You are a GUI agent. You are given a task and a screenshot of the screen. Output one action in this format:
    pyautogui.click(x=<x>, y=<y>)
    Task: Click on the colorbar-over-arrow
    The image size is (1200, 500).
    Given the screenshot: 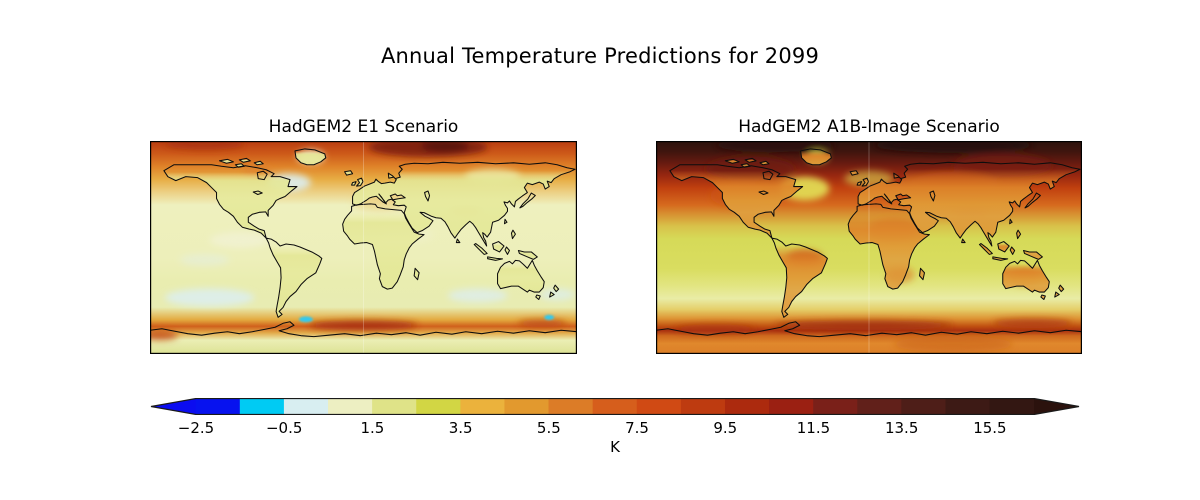 What is the action you would take?
    pyautogui.click(x=1056, y=406)
    